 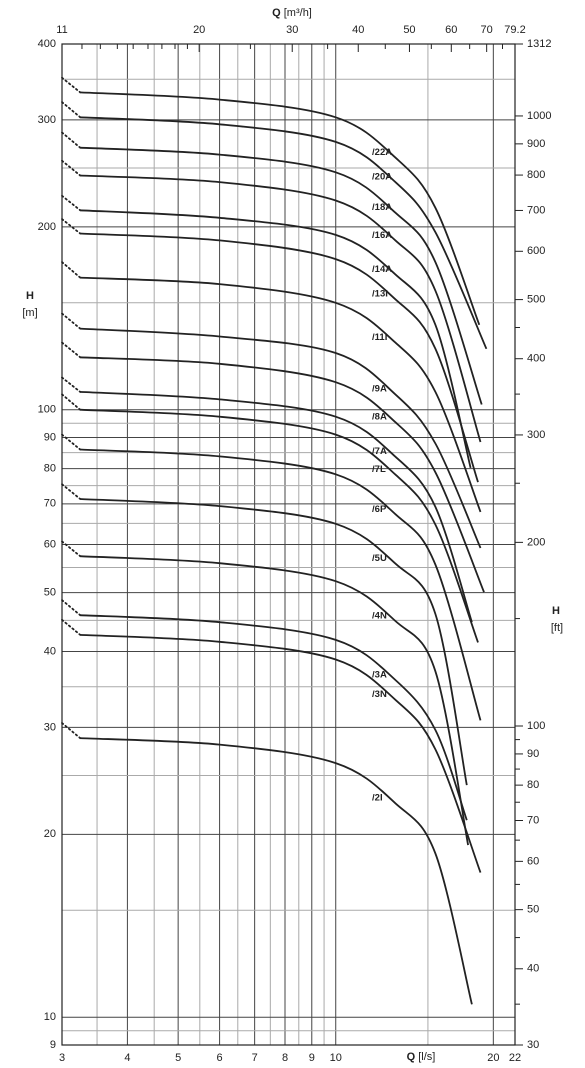 What do you see at coordinates (336, 1058) in the screenshot?
I see `x-tick-label: 10` at bounding box center [336, 1058].